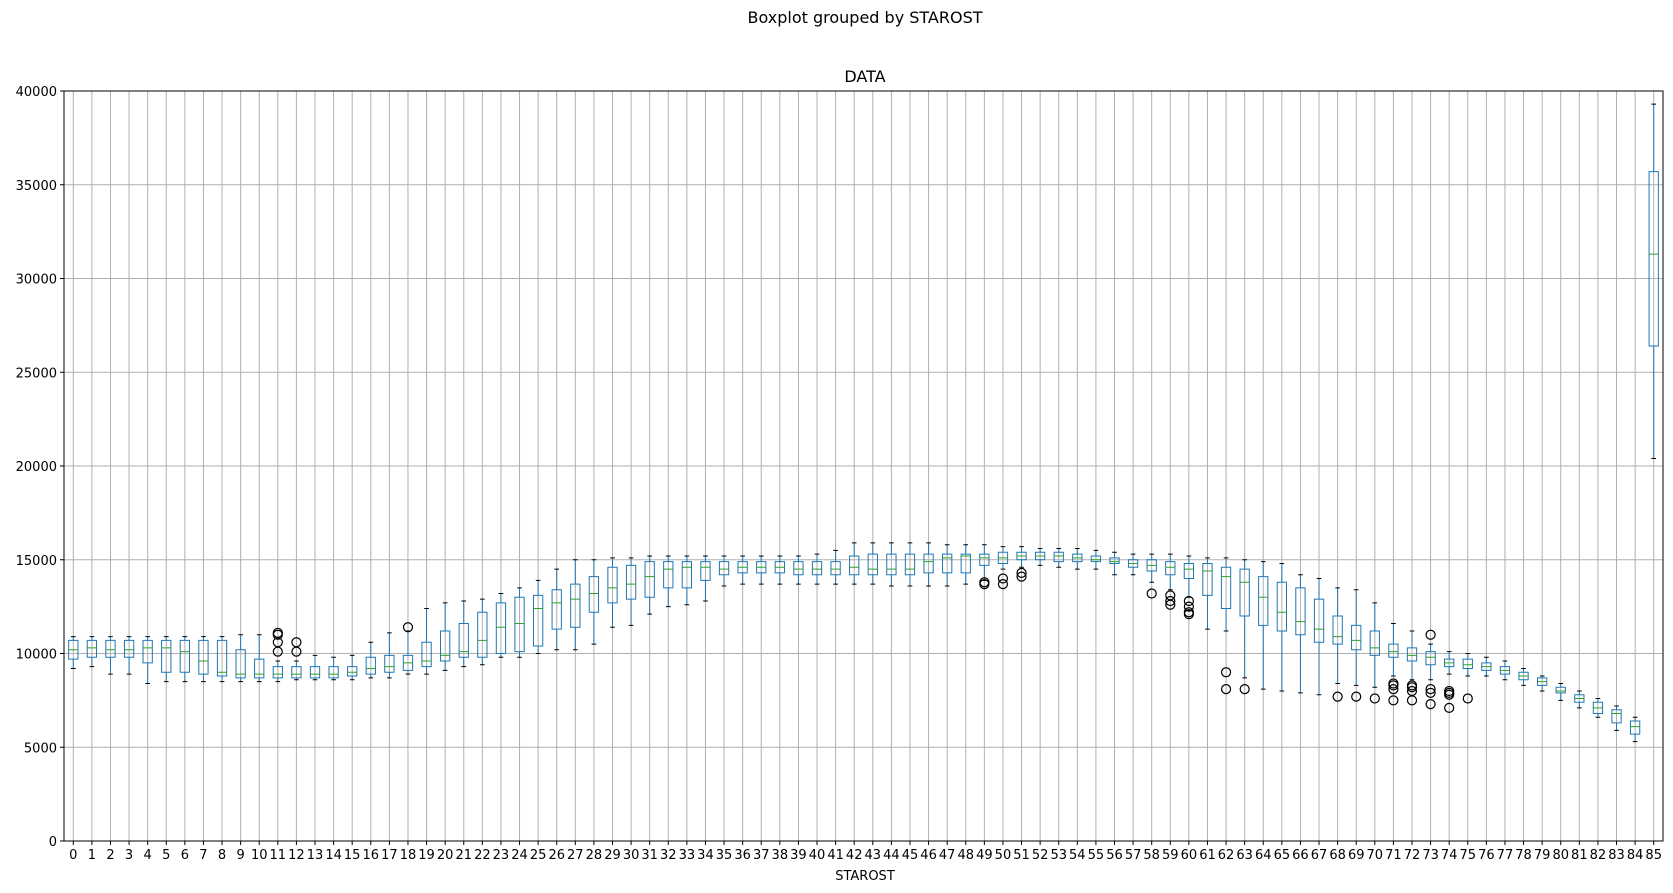 The width and height of the screenshot is (1673, 893). What do you see at coordinates (36, 467) in the screenshot?
I see `y-tick-label: 20000` at bounding box center [36, 467].